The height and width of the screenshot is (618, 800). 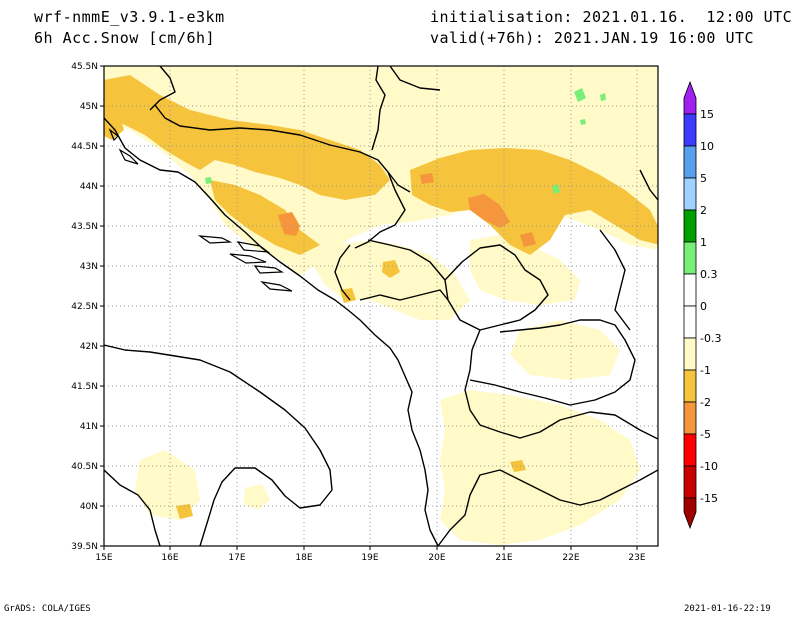 What do you see at coordinates (518, 466) in the screenshot?
I see `snow-moderate-spot-c` at bounding box center [518, 466].